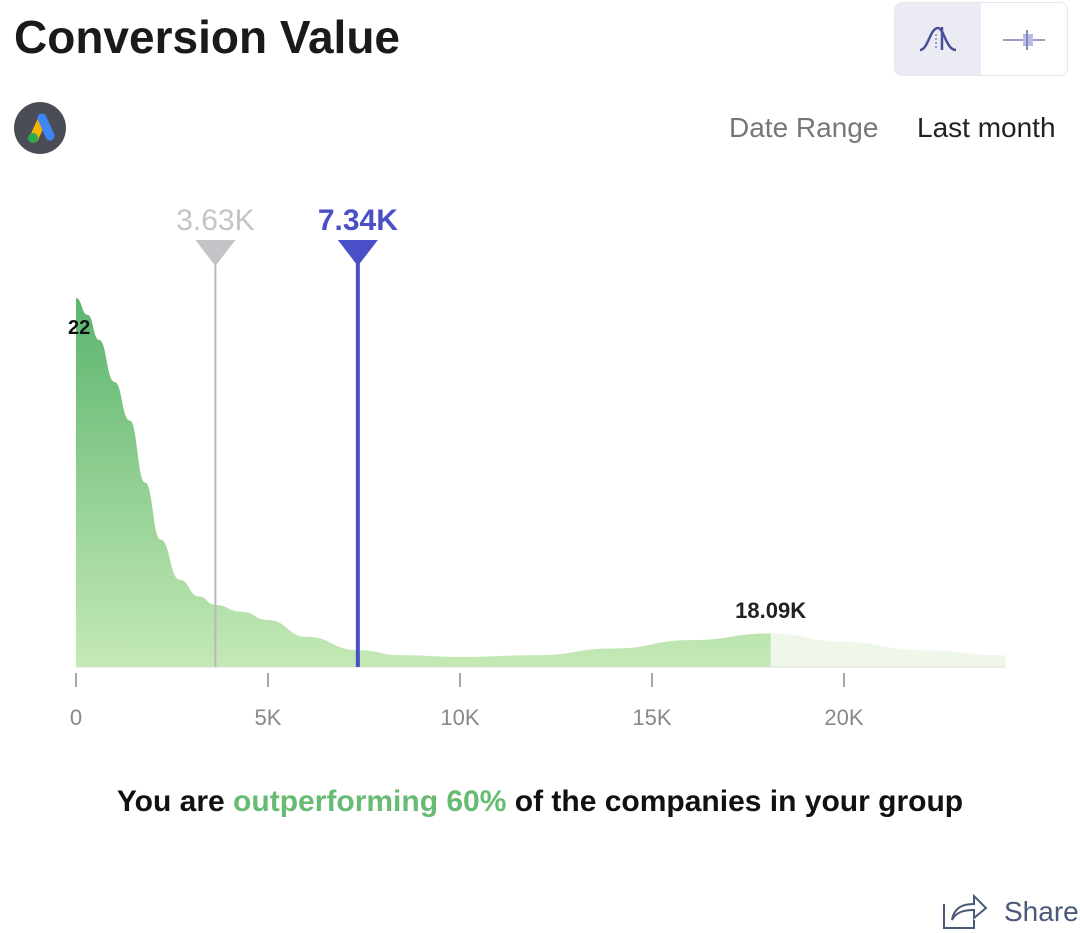  What do you see at coordinates (986, 127) in the screenshot?
I see `date-range-select: Last month` at bounding box center [986, 127].